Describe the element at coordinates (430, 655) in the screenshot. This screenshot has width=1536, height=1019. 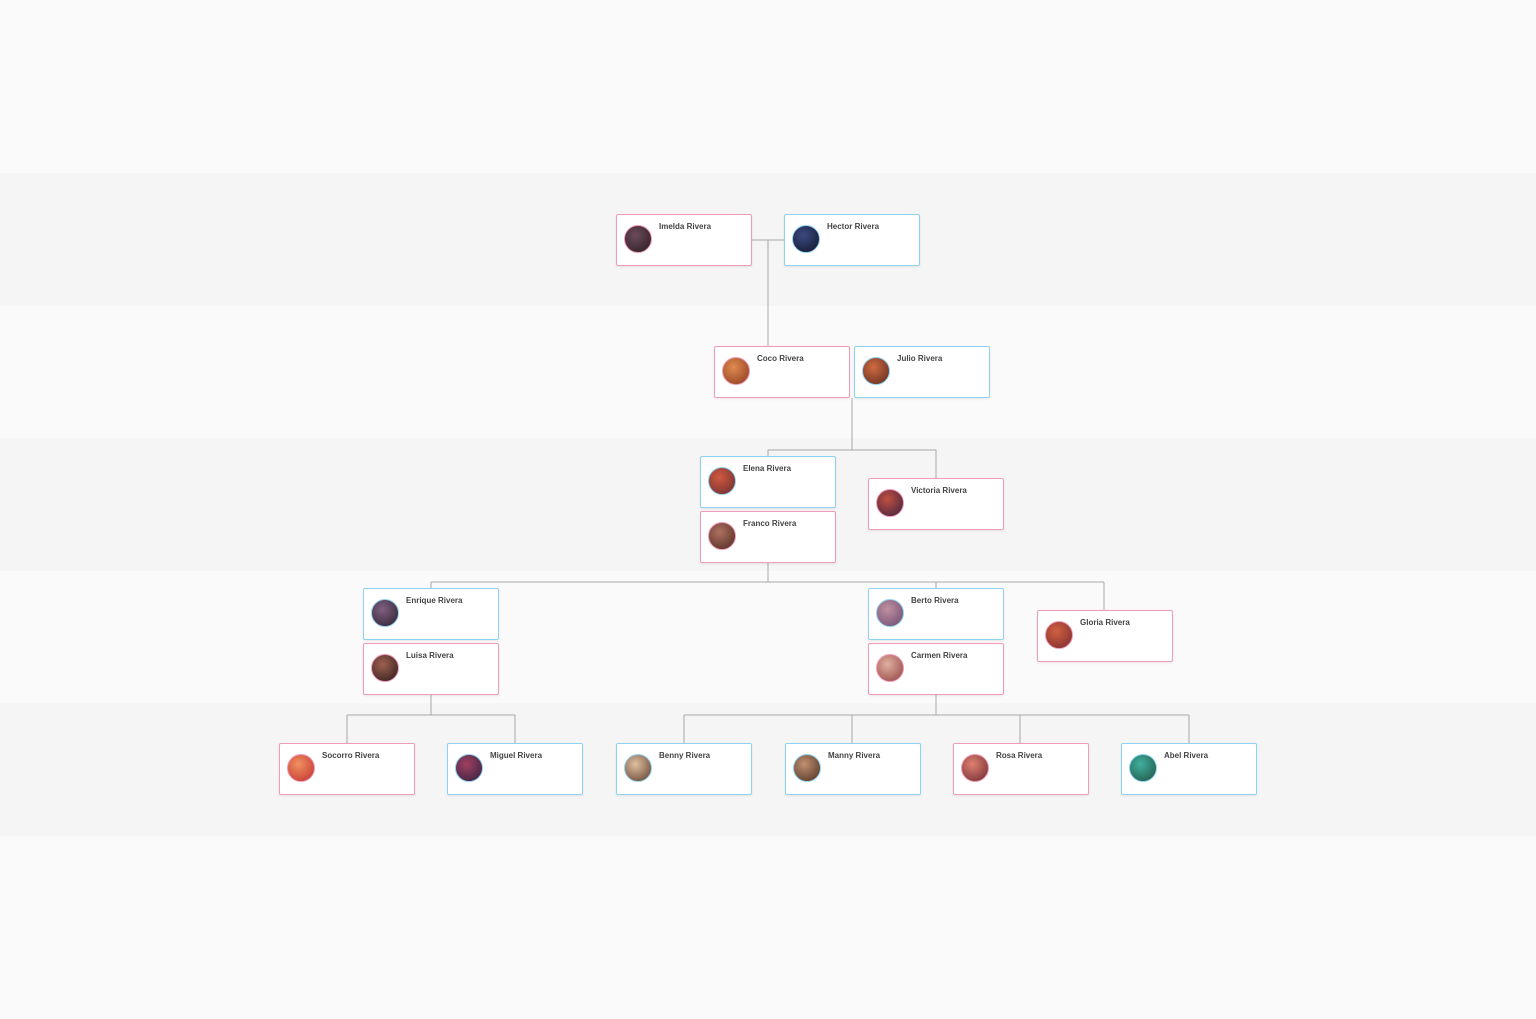
I see `person-name: Luisa Rivera` at that location.